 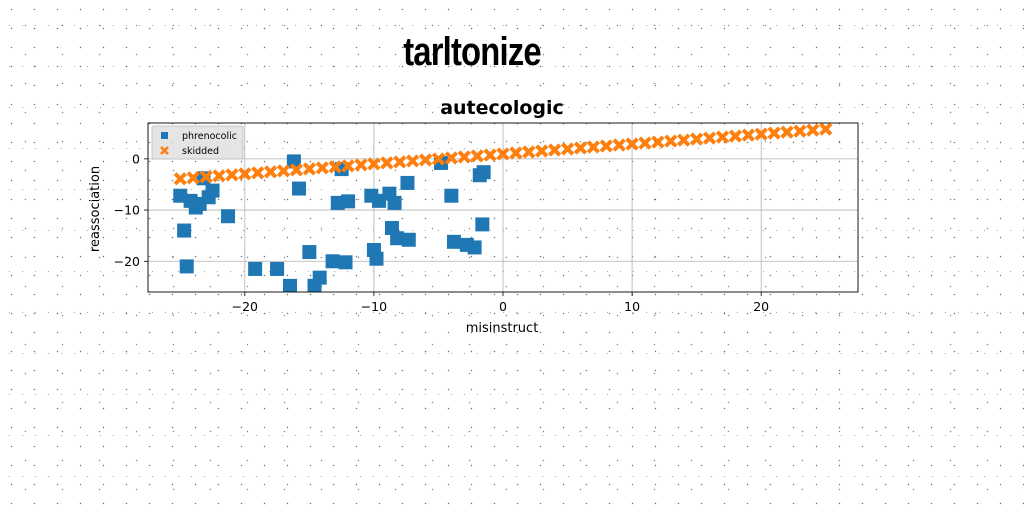 What do you see at coordinates (502, 108) in the screenshot?
I see `chart-title: autecologic` at bounding box center [502, 108].